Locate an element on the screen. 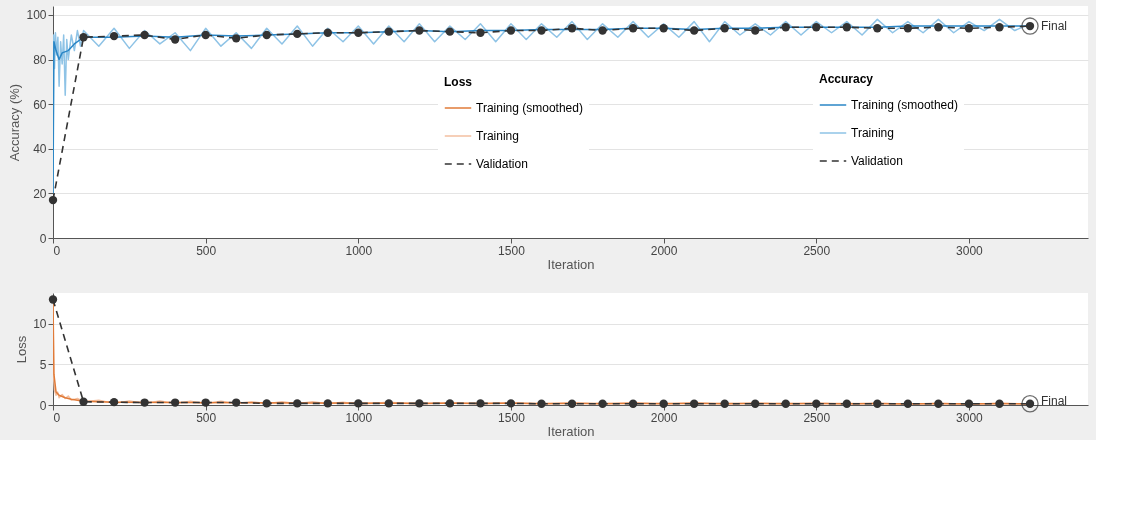 Image resolution: width=1123 pixels, height=512 pixels. y-axis-title: Loss is located at coordinates (22, 349).